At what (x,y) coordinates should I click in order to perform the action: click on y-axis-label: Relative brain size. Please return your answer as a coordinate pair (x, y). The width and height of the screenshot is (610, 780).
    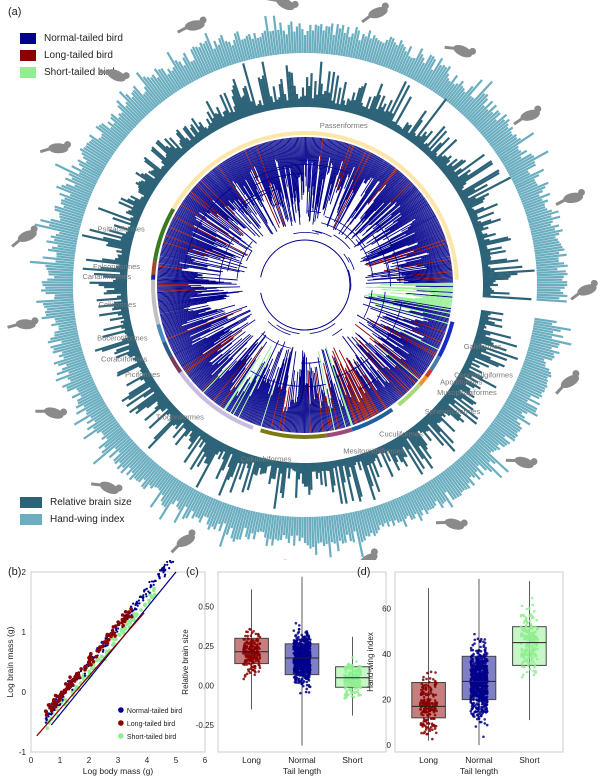
    Looking at the image, I should click on (185, 662).